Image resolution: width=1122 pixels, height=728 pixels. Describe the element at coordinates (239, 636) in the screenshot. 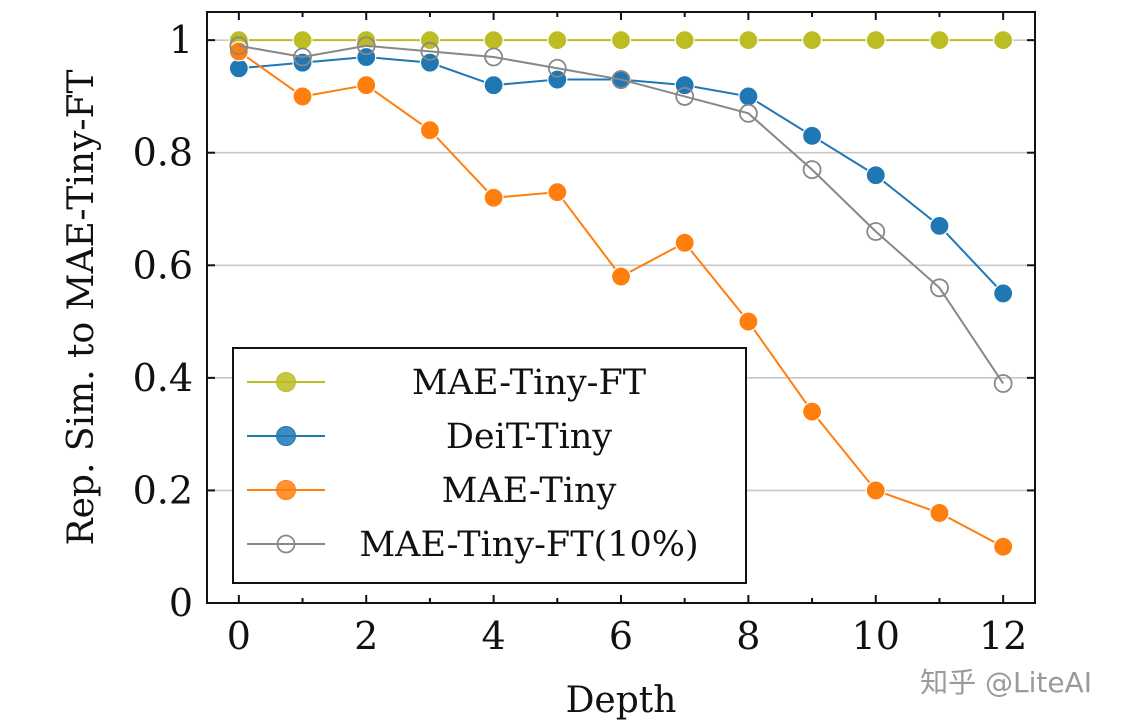

I see `x-tick-label: 0` at that location.